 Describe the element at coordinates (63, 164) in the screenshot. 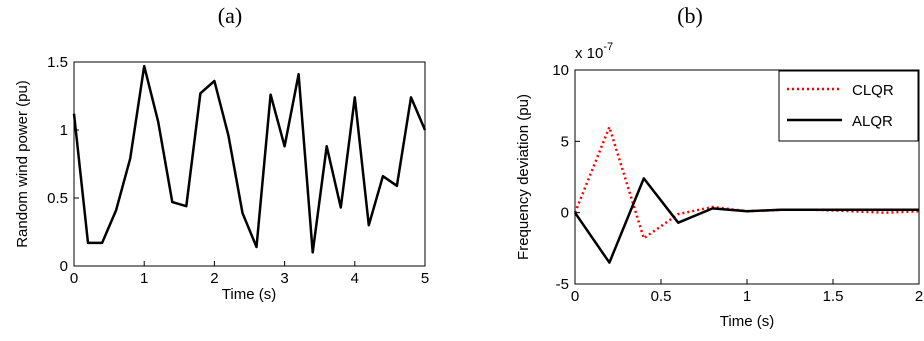

I see `chart-a-y-axis: 0 0.5 1 1.5` at that location.